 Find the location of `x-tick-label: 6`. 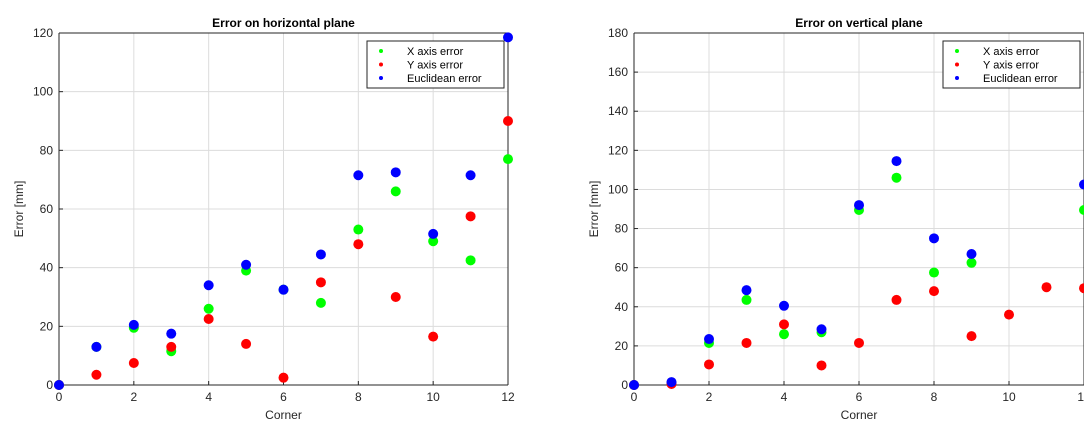

x-tick-label: 6 is located at coordinates (859, 397).